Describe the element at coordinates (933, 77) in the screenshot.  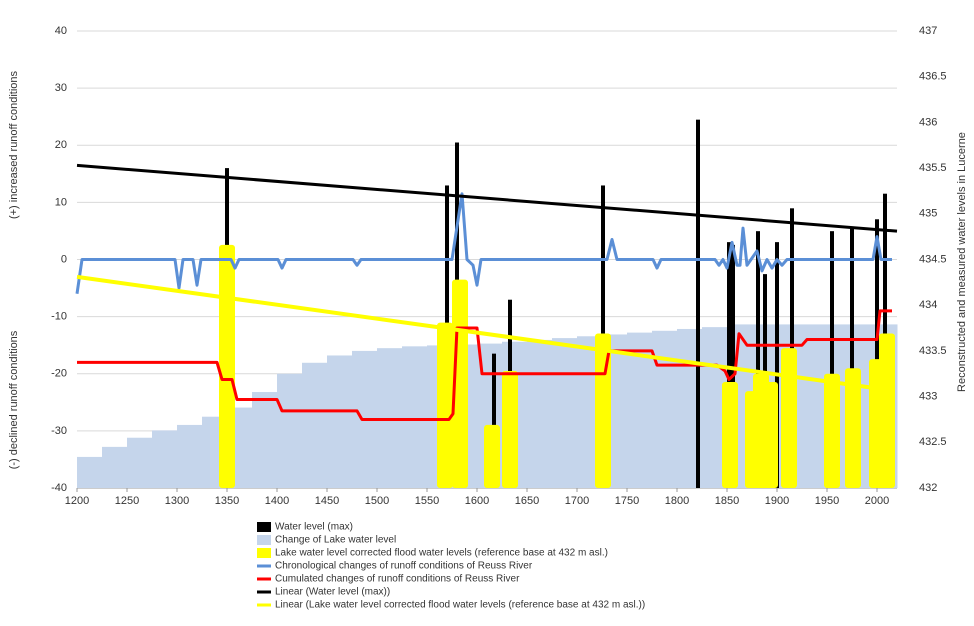
I see `y2-tick-label: 436.5` at that location.